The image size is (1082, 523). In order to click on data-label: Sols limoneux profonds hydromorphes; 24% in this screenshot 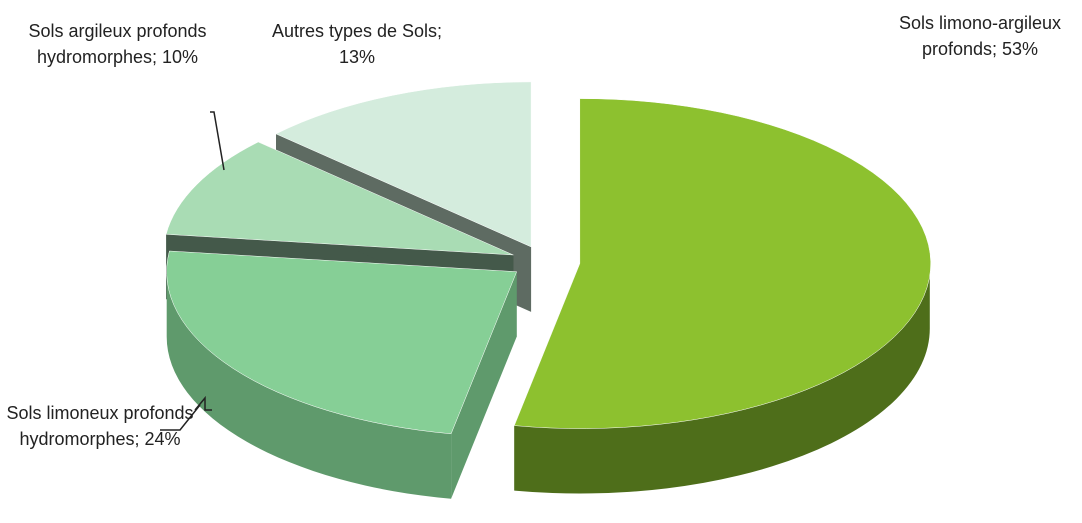, I will do `click(100, 426)`.